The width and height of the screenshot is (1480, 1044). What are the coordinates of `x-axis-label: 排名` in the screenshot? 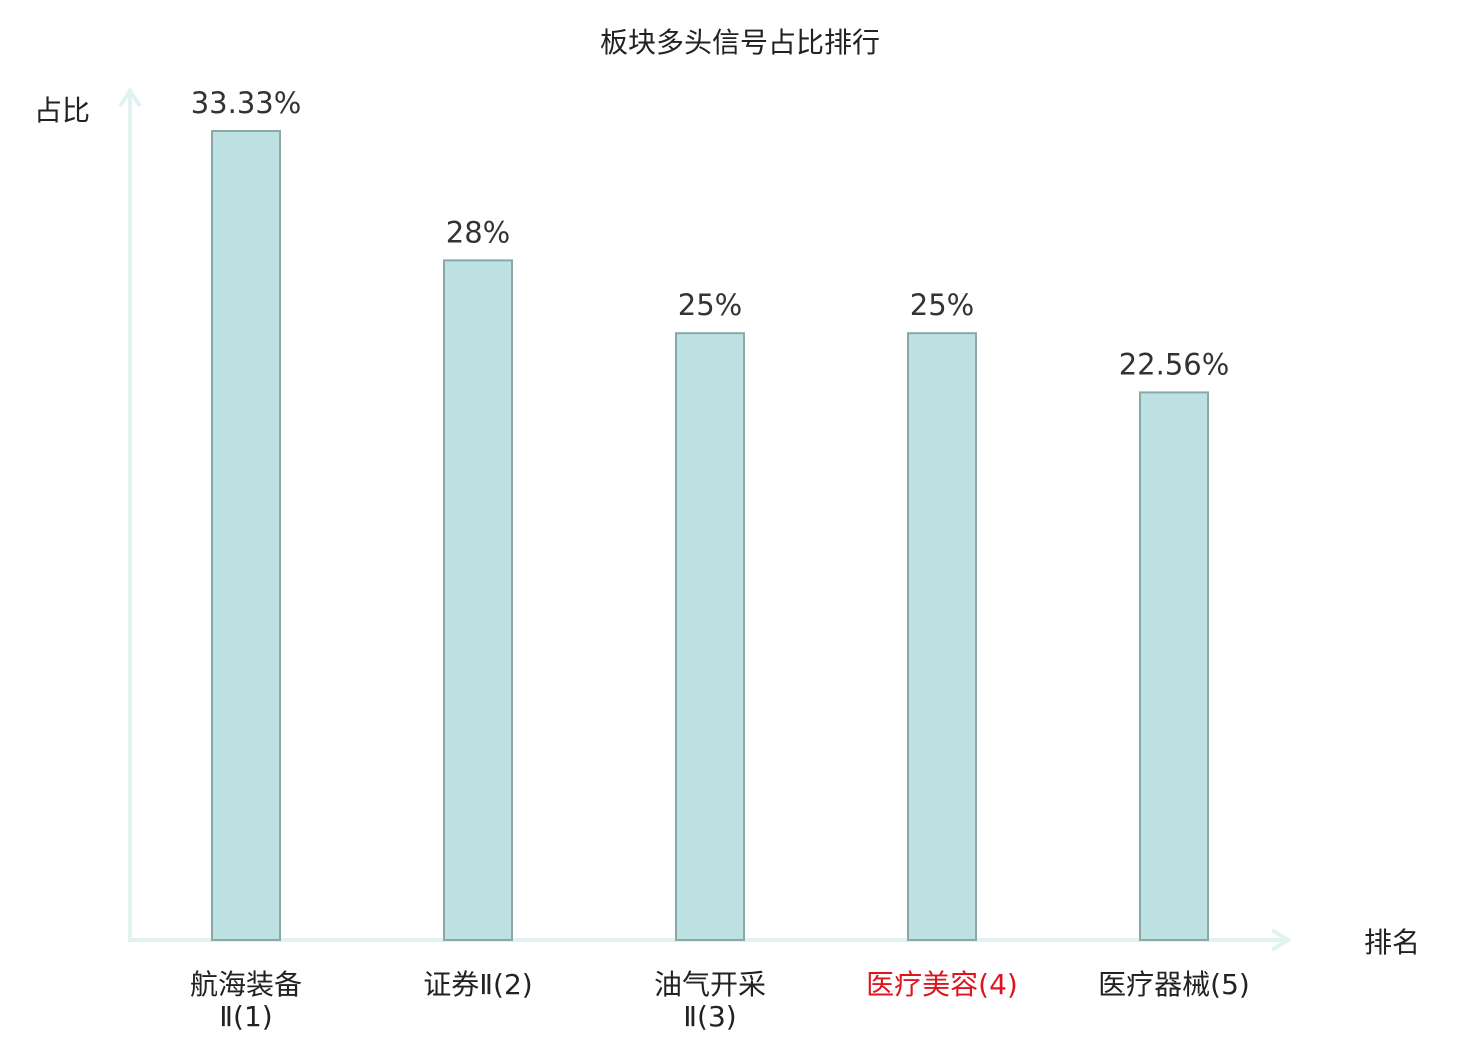 It's located at (1392, 942).